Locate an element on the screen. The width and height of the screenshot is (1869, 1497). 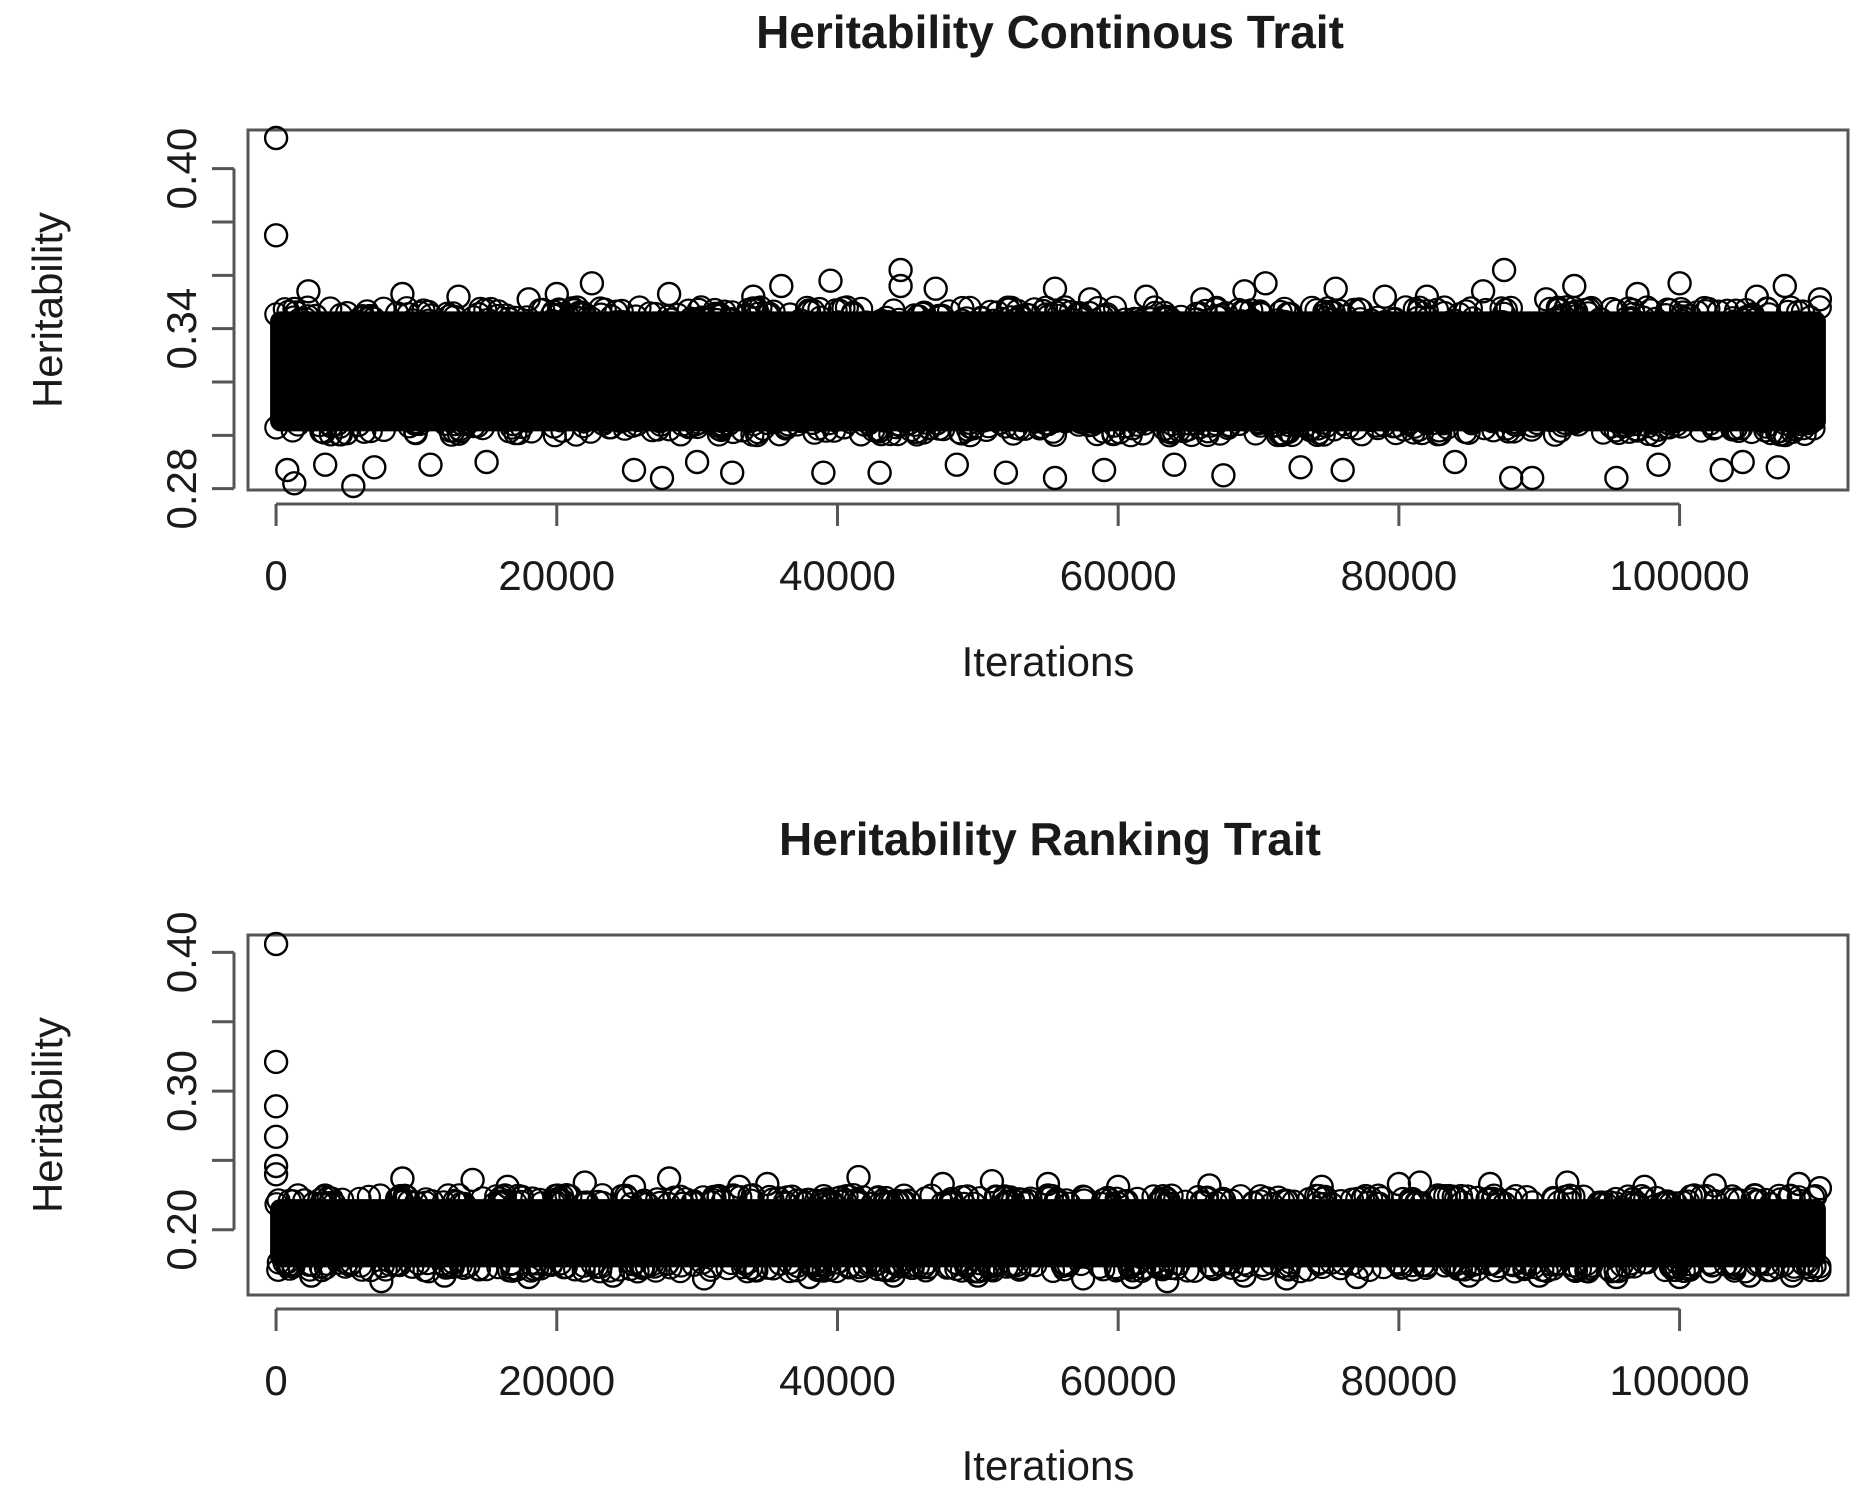
x-tick-label: 20000 is located at coordinates (556, 575).